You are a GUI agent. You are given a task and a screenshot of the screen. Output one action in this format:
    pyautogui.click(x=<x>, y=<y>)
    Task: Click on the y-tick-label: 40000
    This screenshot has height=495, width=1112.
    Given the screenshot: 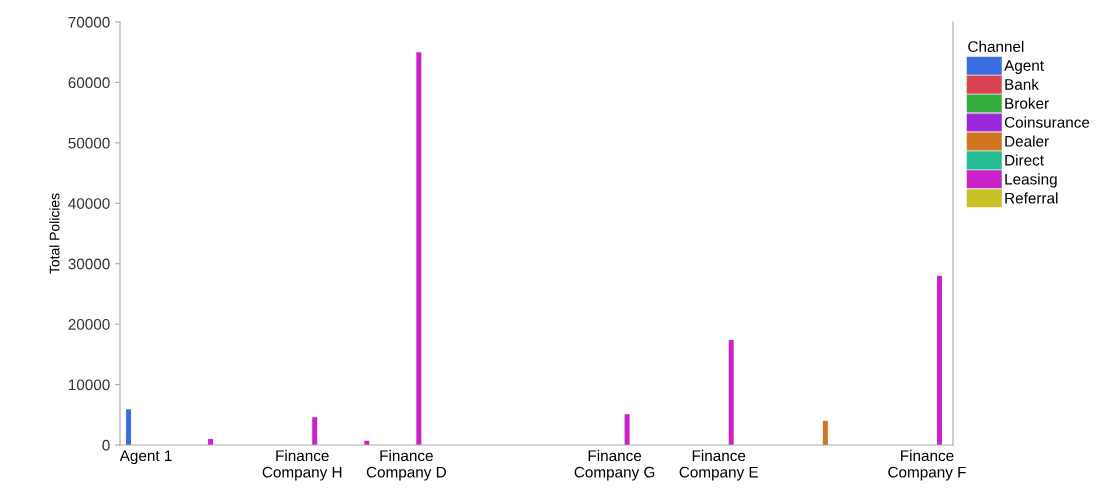 What is the action you would take?
    pyautogui.click(x=89, y=203)
    